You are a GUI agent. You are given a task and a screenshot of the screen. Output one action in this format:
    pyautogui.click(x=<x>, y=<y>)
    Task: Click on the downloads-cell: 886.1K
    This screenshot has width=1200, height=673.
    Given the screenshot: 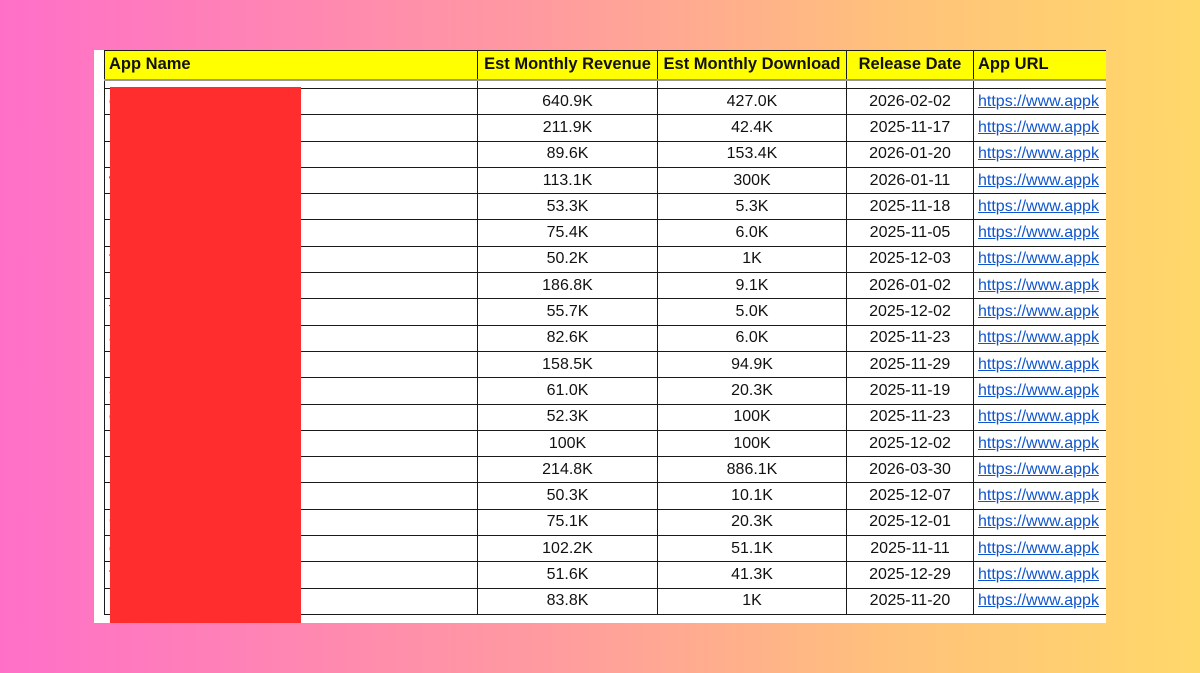 What is the action you would take?
    pyautogui.click(x=752, y=470)
    